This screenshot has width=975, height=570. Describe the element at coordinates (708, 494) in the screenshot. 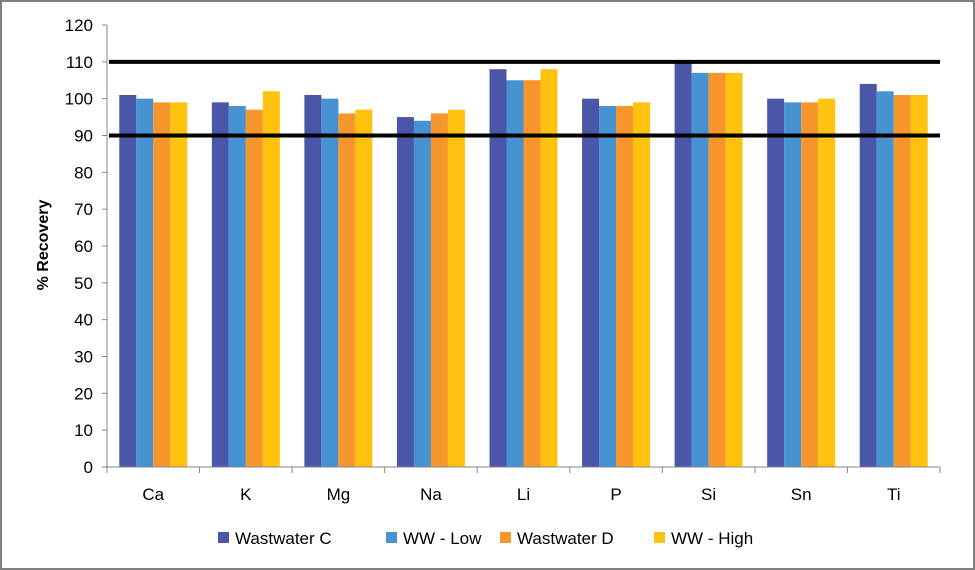

I see `x-category-label: Si` at that location.